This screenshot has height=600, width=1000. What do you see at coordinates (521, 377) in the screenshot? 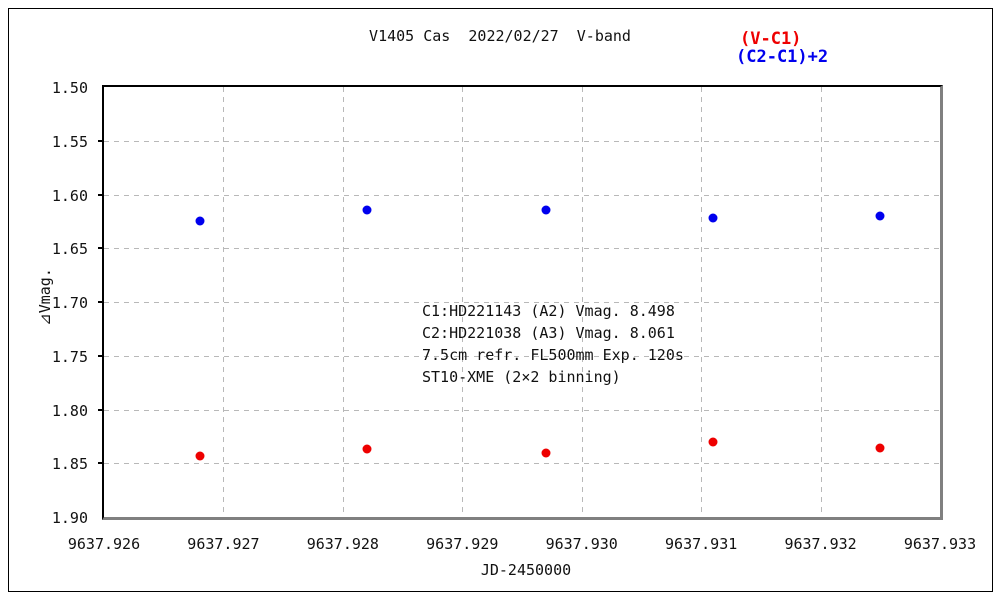
I see `annotation-line-camera: ST10-XME (2×2 binning)` at bounding box center [521, 377].